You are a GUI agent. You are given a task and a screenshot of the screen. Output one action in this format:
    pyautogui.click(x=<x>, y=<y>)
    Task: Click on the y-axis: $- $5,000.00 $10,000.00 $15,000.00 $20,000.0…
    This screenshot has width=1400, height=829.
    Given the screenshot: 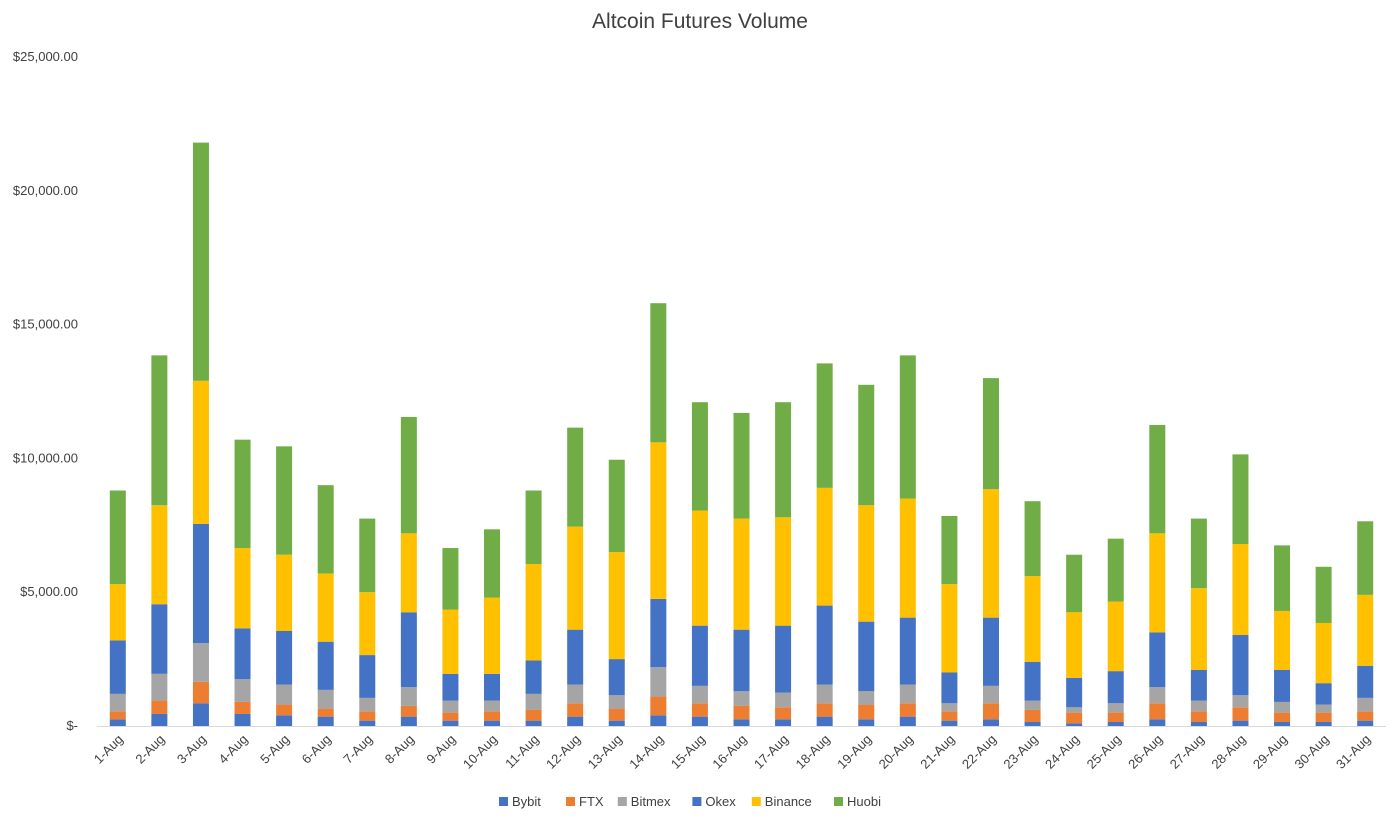 What is the action you would take?
    pyautogui.click(x=45, y=391)
    